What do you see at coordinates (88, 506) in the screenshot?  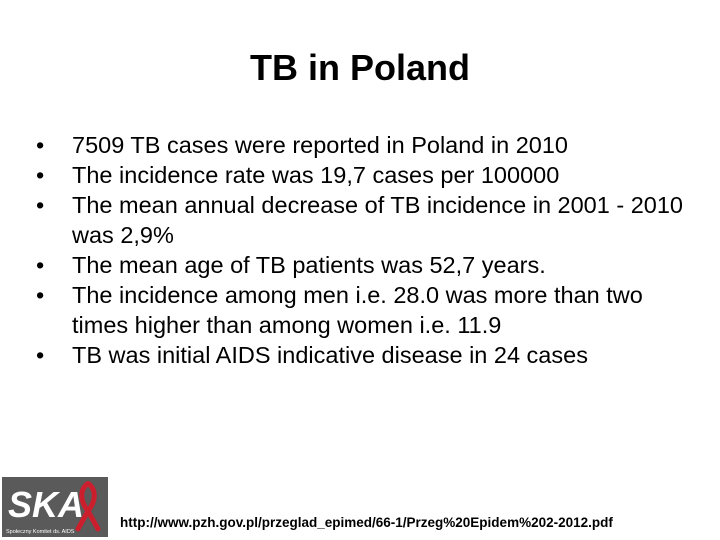 I see `red-ribbon-icon` at bounding box center [88, 506].